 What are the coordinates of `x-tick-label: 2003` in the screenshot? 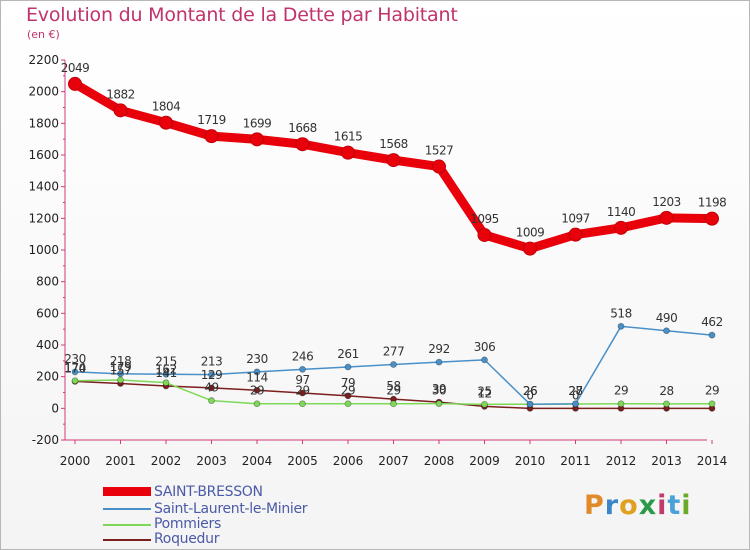 It's located at (211, 461).